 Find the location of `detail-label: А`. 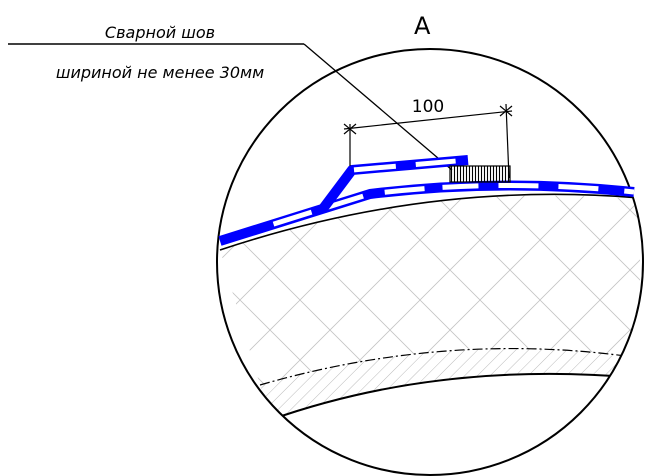

detail-label: А is located at coordinates (422, 26).